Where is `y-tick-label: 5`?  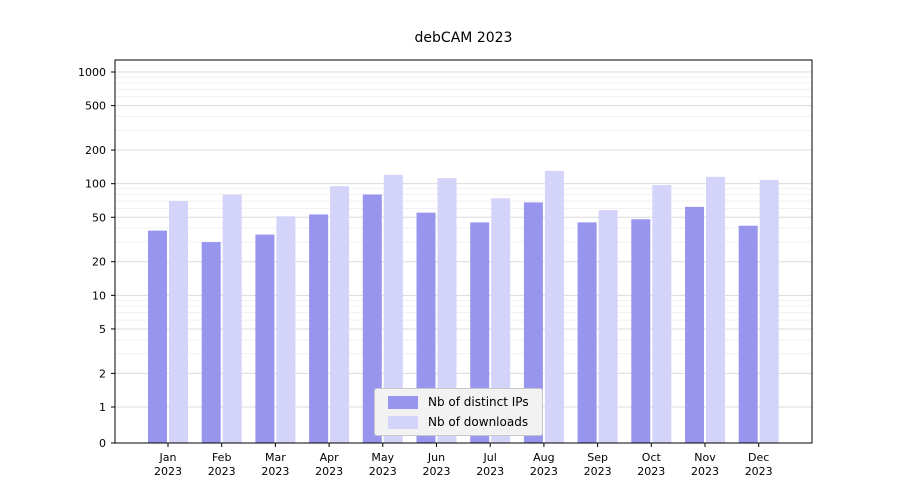 y-tick-label: 5 is located at coordinates (102, 329).